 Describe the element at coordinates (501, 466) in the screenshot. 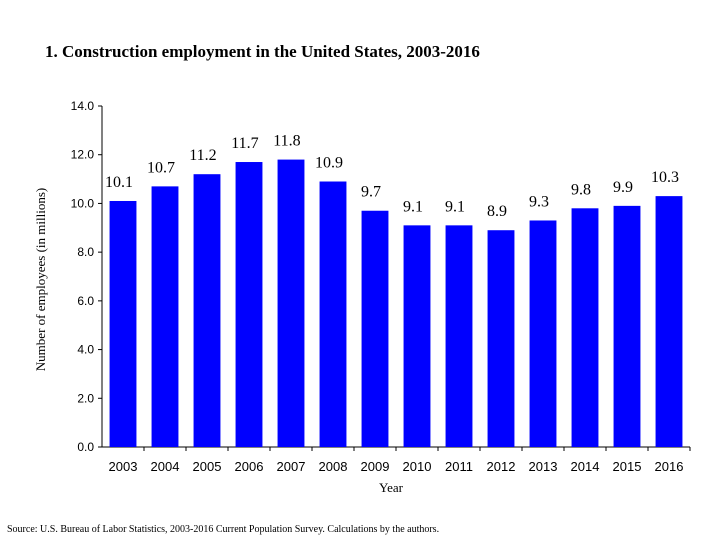

I see `x-tick-label: 2012` at that location.